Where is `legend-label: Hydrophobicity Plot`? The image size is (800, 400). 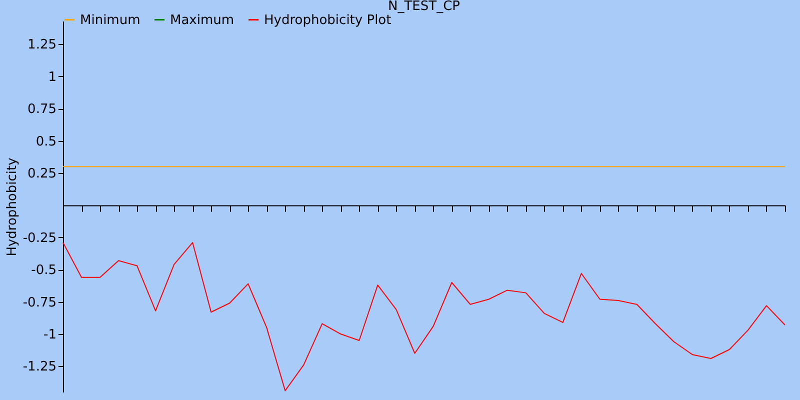
legend-label: Hydrophobicity Plot is located at coordinates (328, 20).